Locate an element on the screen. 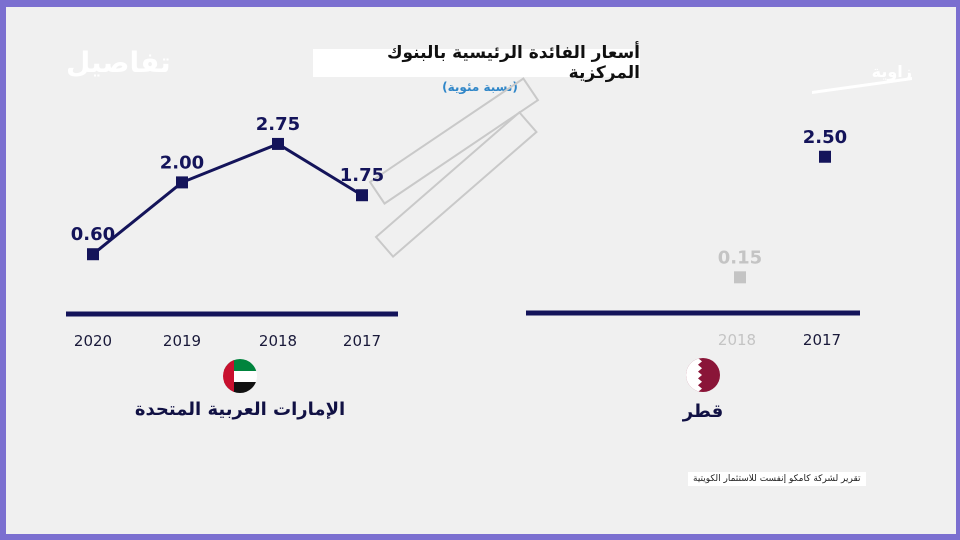 The height and width of the screenshot is (540, 960). uae-point-2018 is located at coordinates (278, 143).